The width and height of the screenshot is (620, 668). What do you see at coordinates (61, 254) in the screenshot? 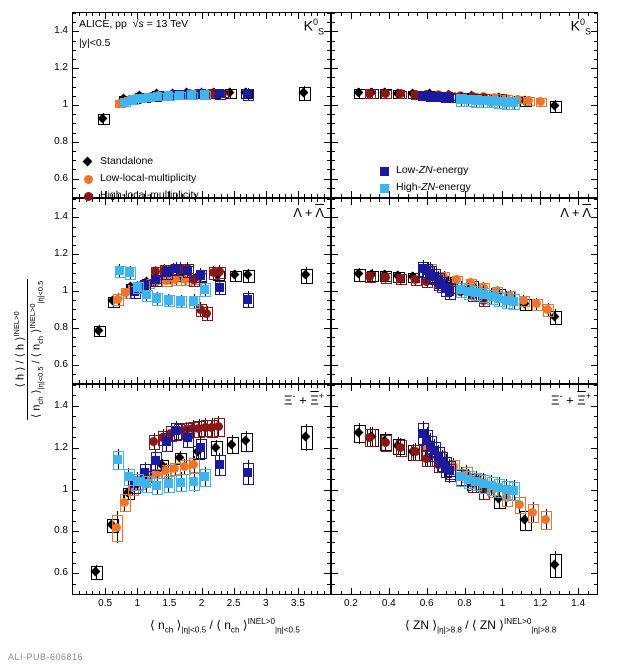
I see `y-tick-label: 1.2` at bounding box center [61, 254].